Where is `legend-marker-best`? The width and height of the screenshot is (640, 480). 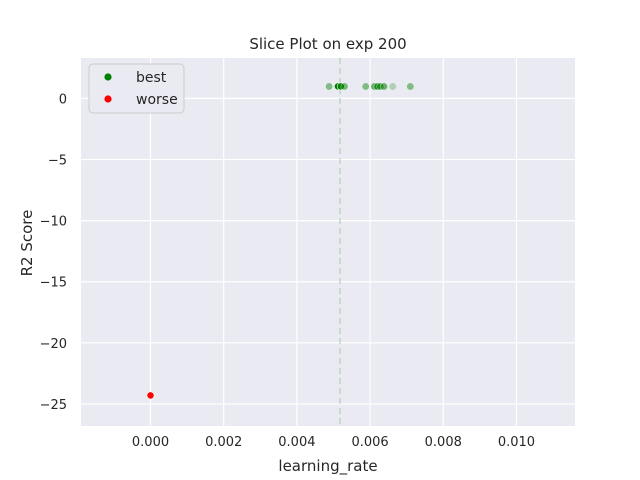
legend-marker-best is located at coordinates (108, 77).